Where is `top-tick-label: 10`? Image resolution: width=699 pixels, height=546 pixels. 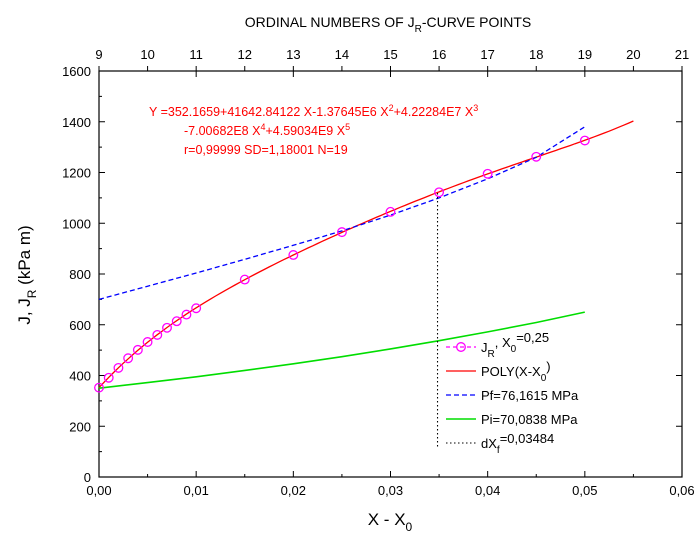 top-tick-label: 10 is located at coordinates (147, 54).